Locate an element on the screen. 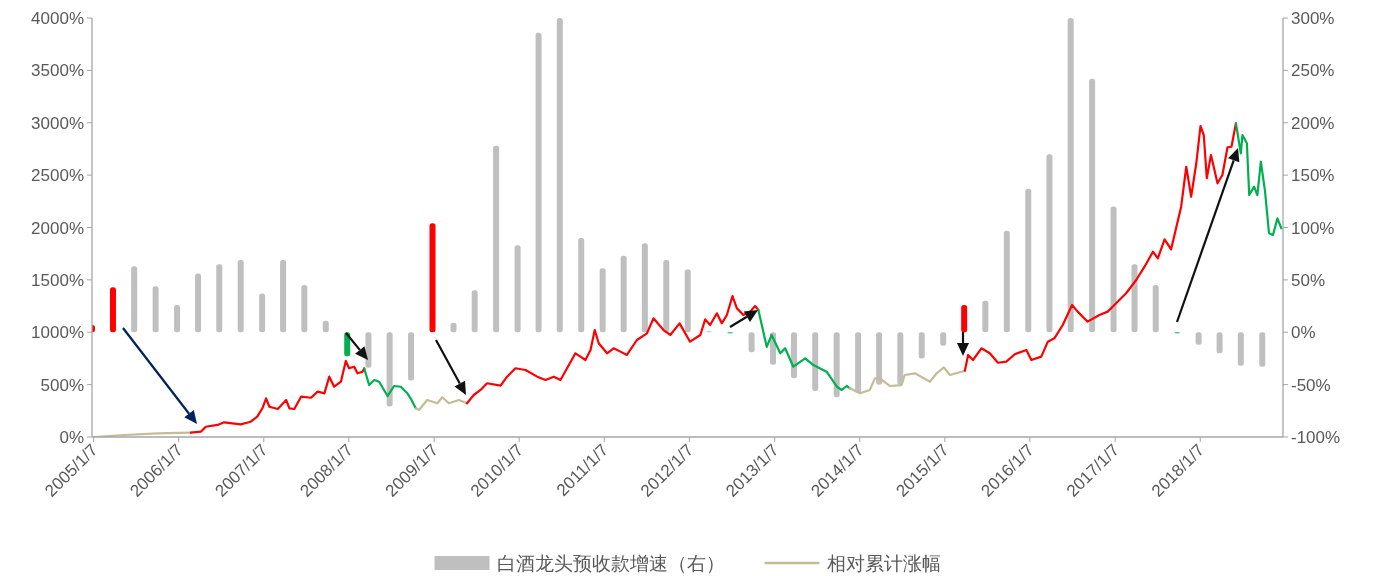 The width and height of the screenshot is (1376, 576). y2-tick-label: -100% is located at coordinates (1316, 437).